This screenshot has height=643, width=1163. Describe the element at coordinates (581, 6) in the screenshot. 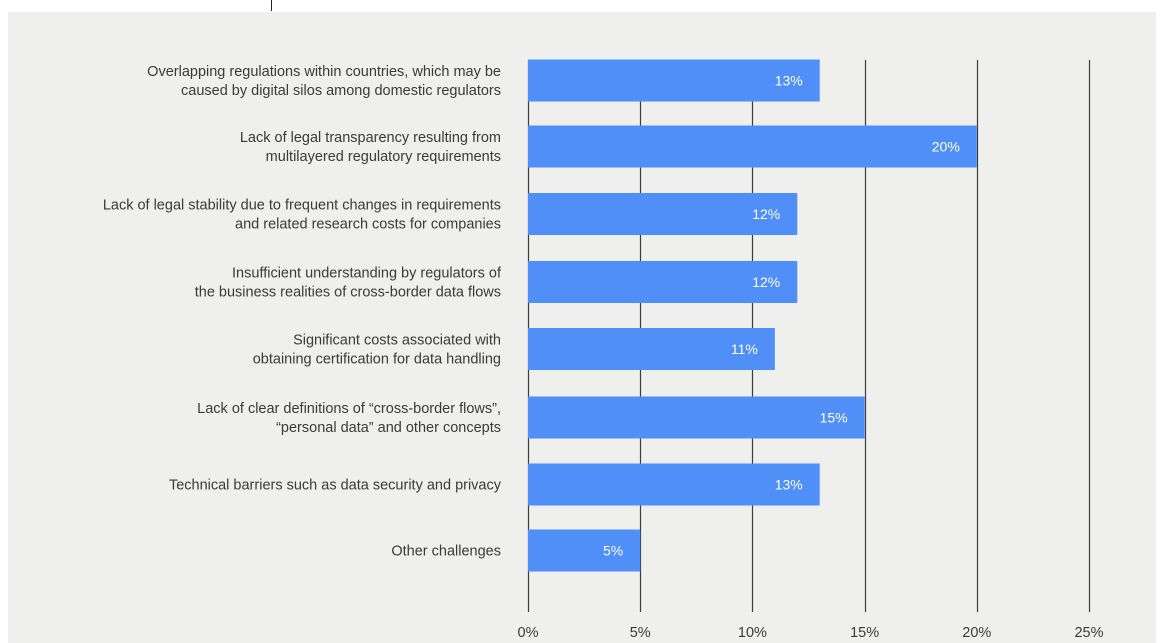

I see `top-strip` at that location.